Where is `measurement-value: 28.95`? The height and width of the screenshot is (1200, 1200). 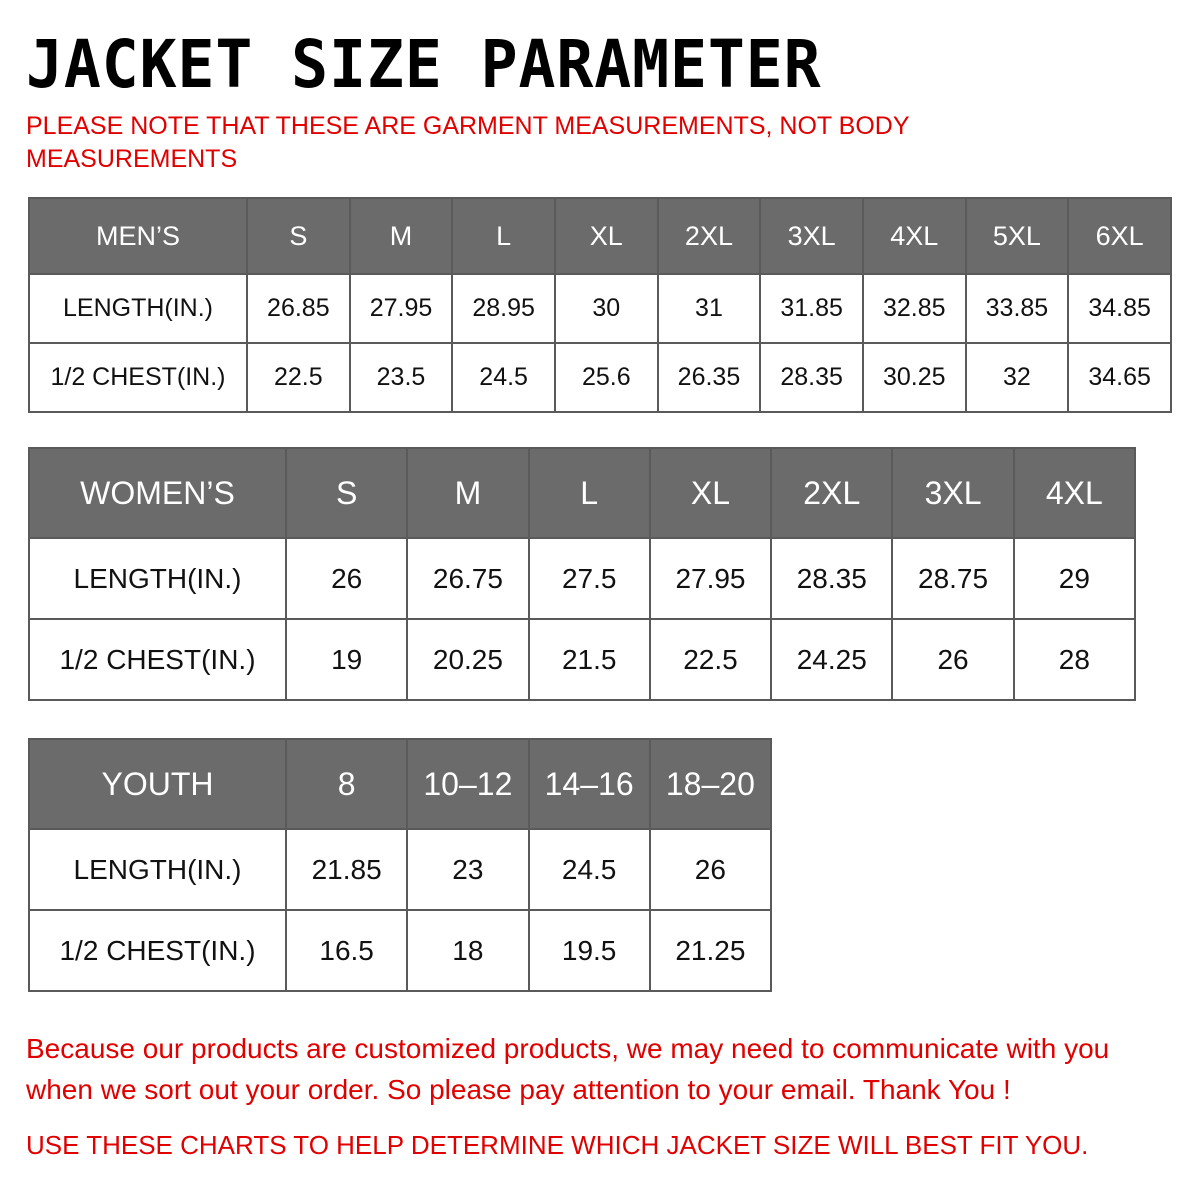 measurement-value: 28.95 is located at coordinates (503, 308).